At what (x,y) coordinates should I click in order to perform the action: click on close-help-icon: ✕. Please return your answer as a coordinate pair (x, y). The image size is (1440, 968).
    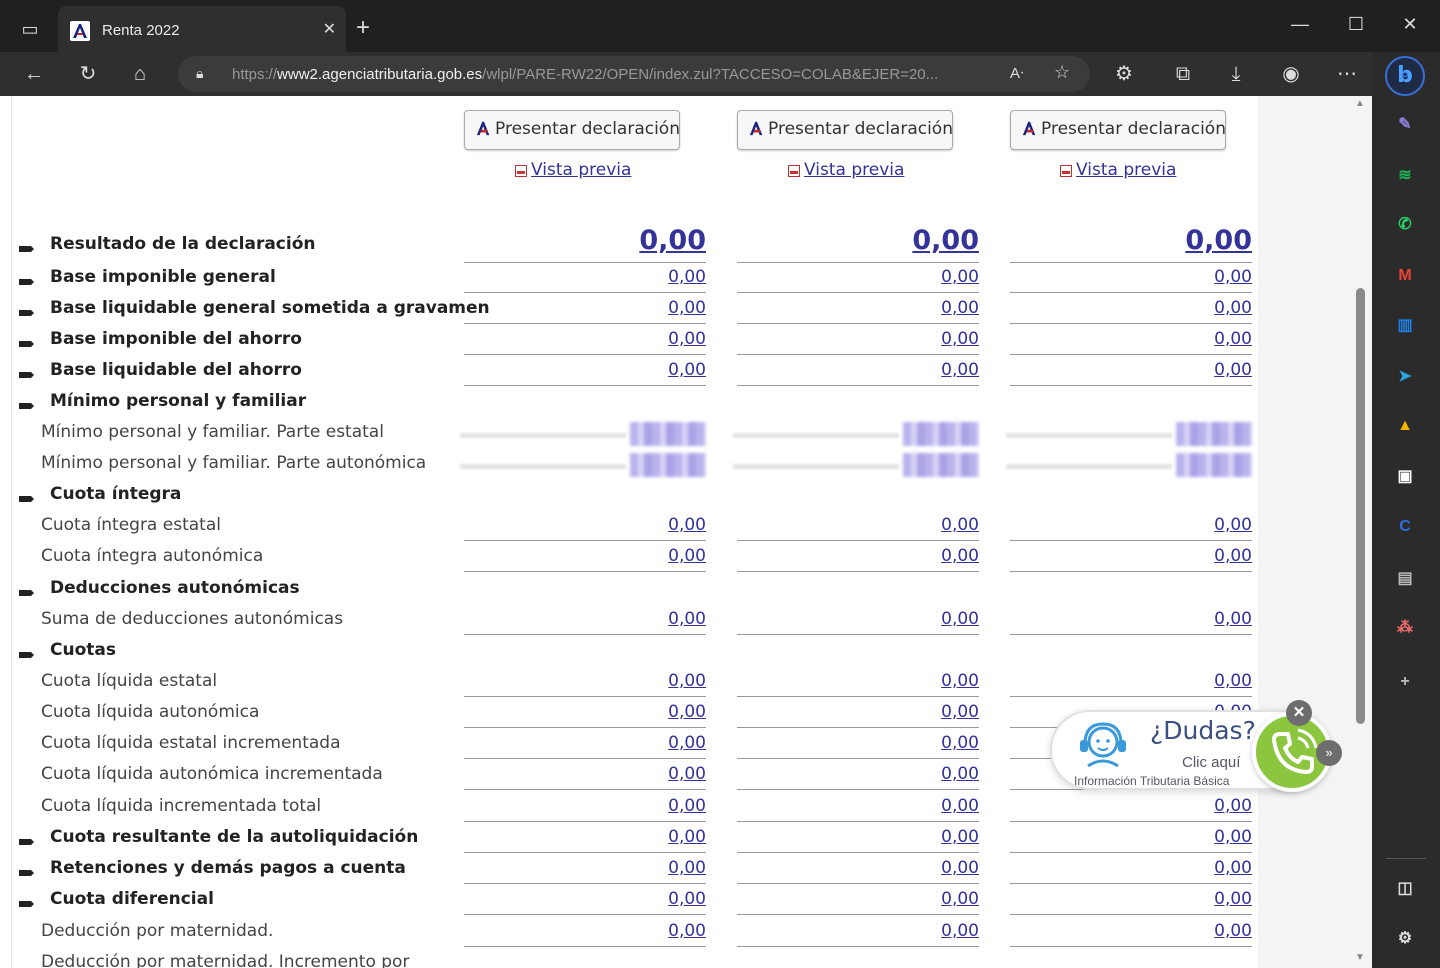
    Looking at the image, I should click on (1299, 713).